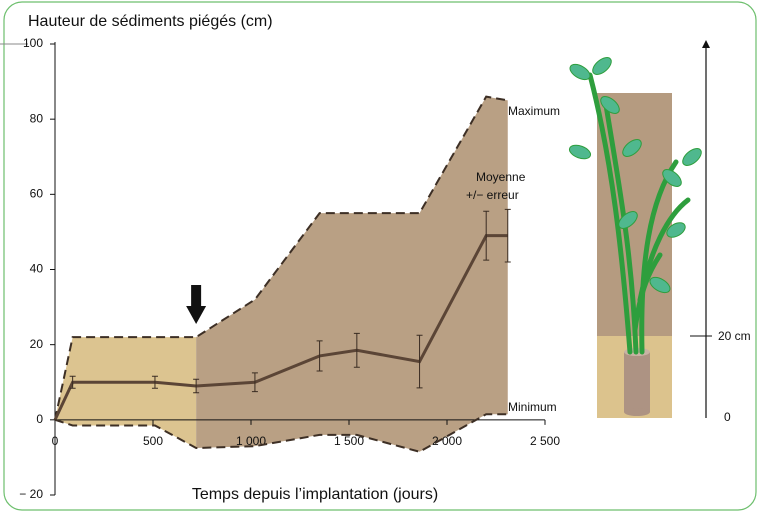 This screenshot has width=762, height=520. I want to click on scale-label: 20 cm, so click(734, 336).